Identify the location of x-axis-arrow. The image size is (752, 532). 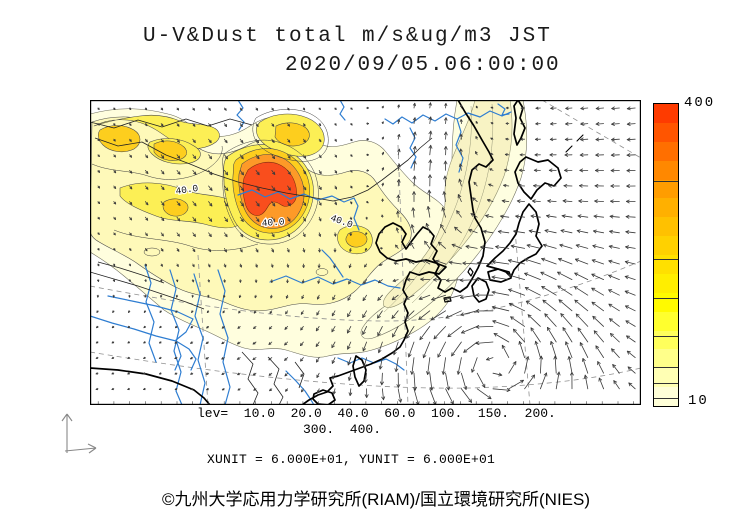
(80, 448).